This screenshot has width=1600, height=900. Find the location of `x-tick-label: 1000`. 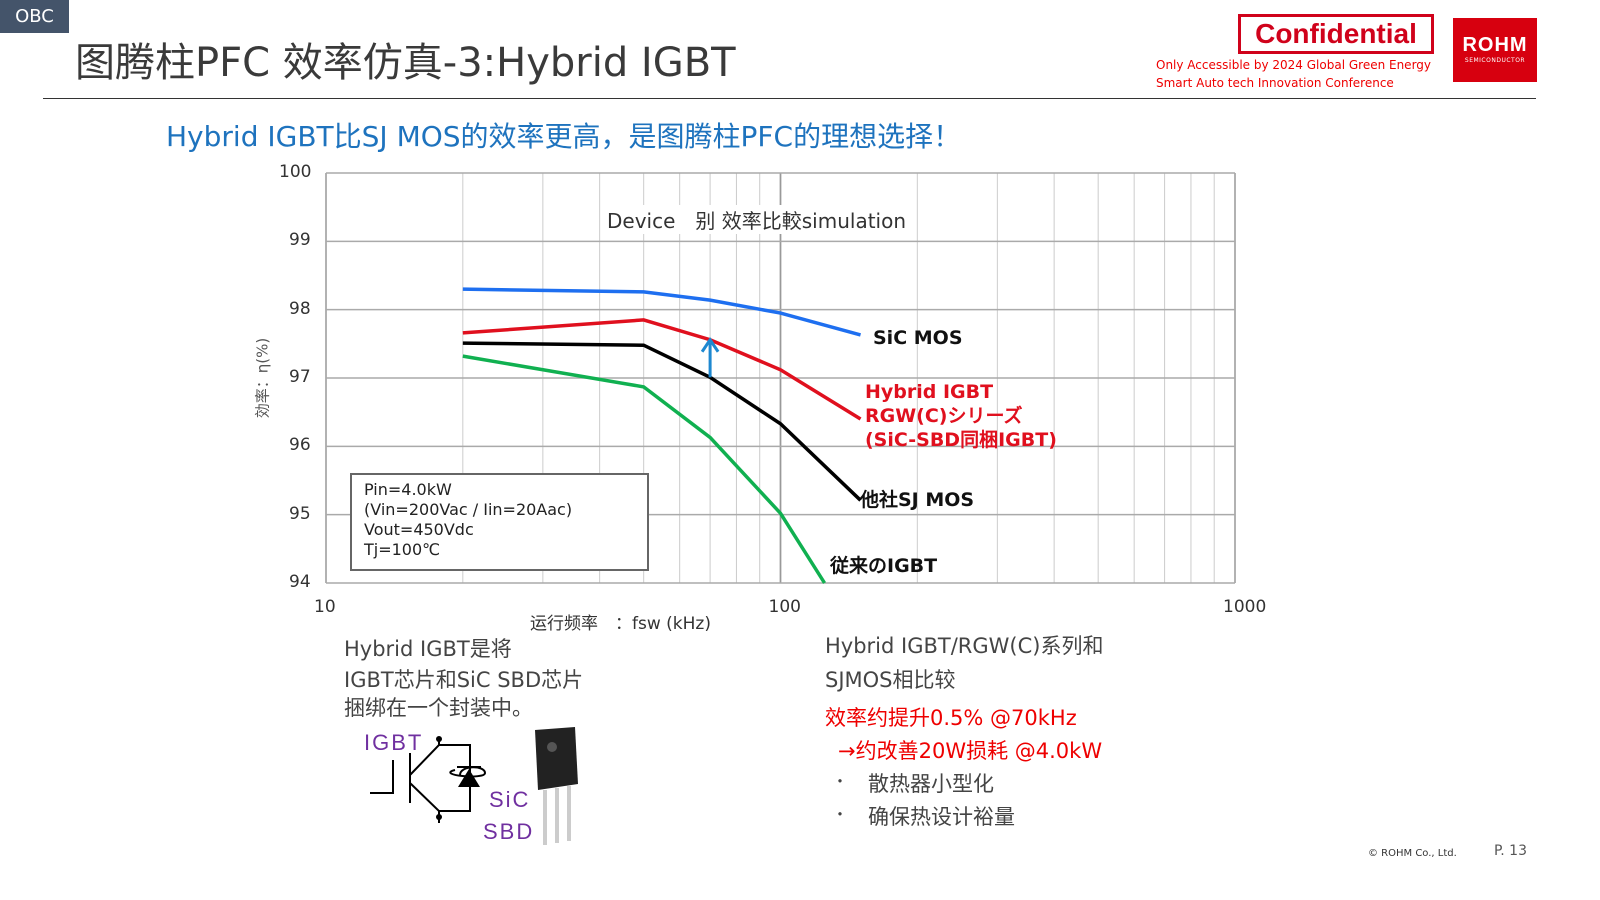

x-tick-label: 1000 is located at coordinates (1245, 607).